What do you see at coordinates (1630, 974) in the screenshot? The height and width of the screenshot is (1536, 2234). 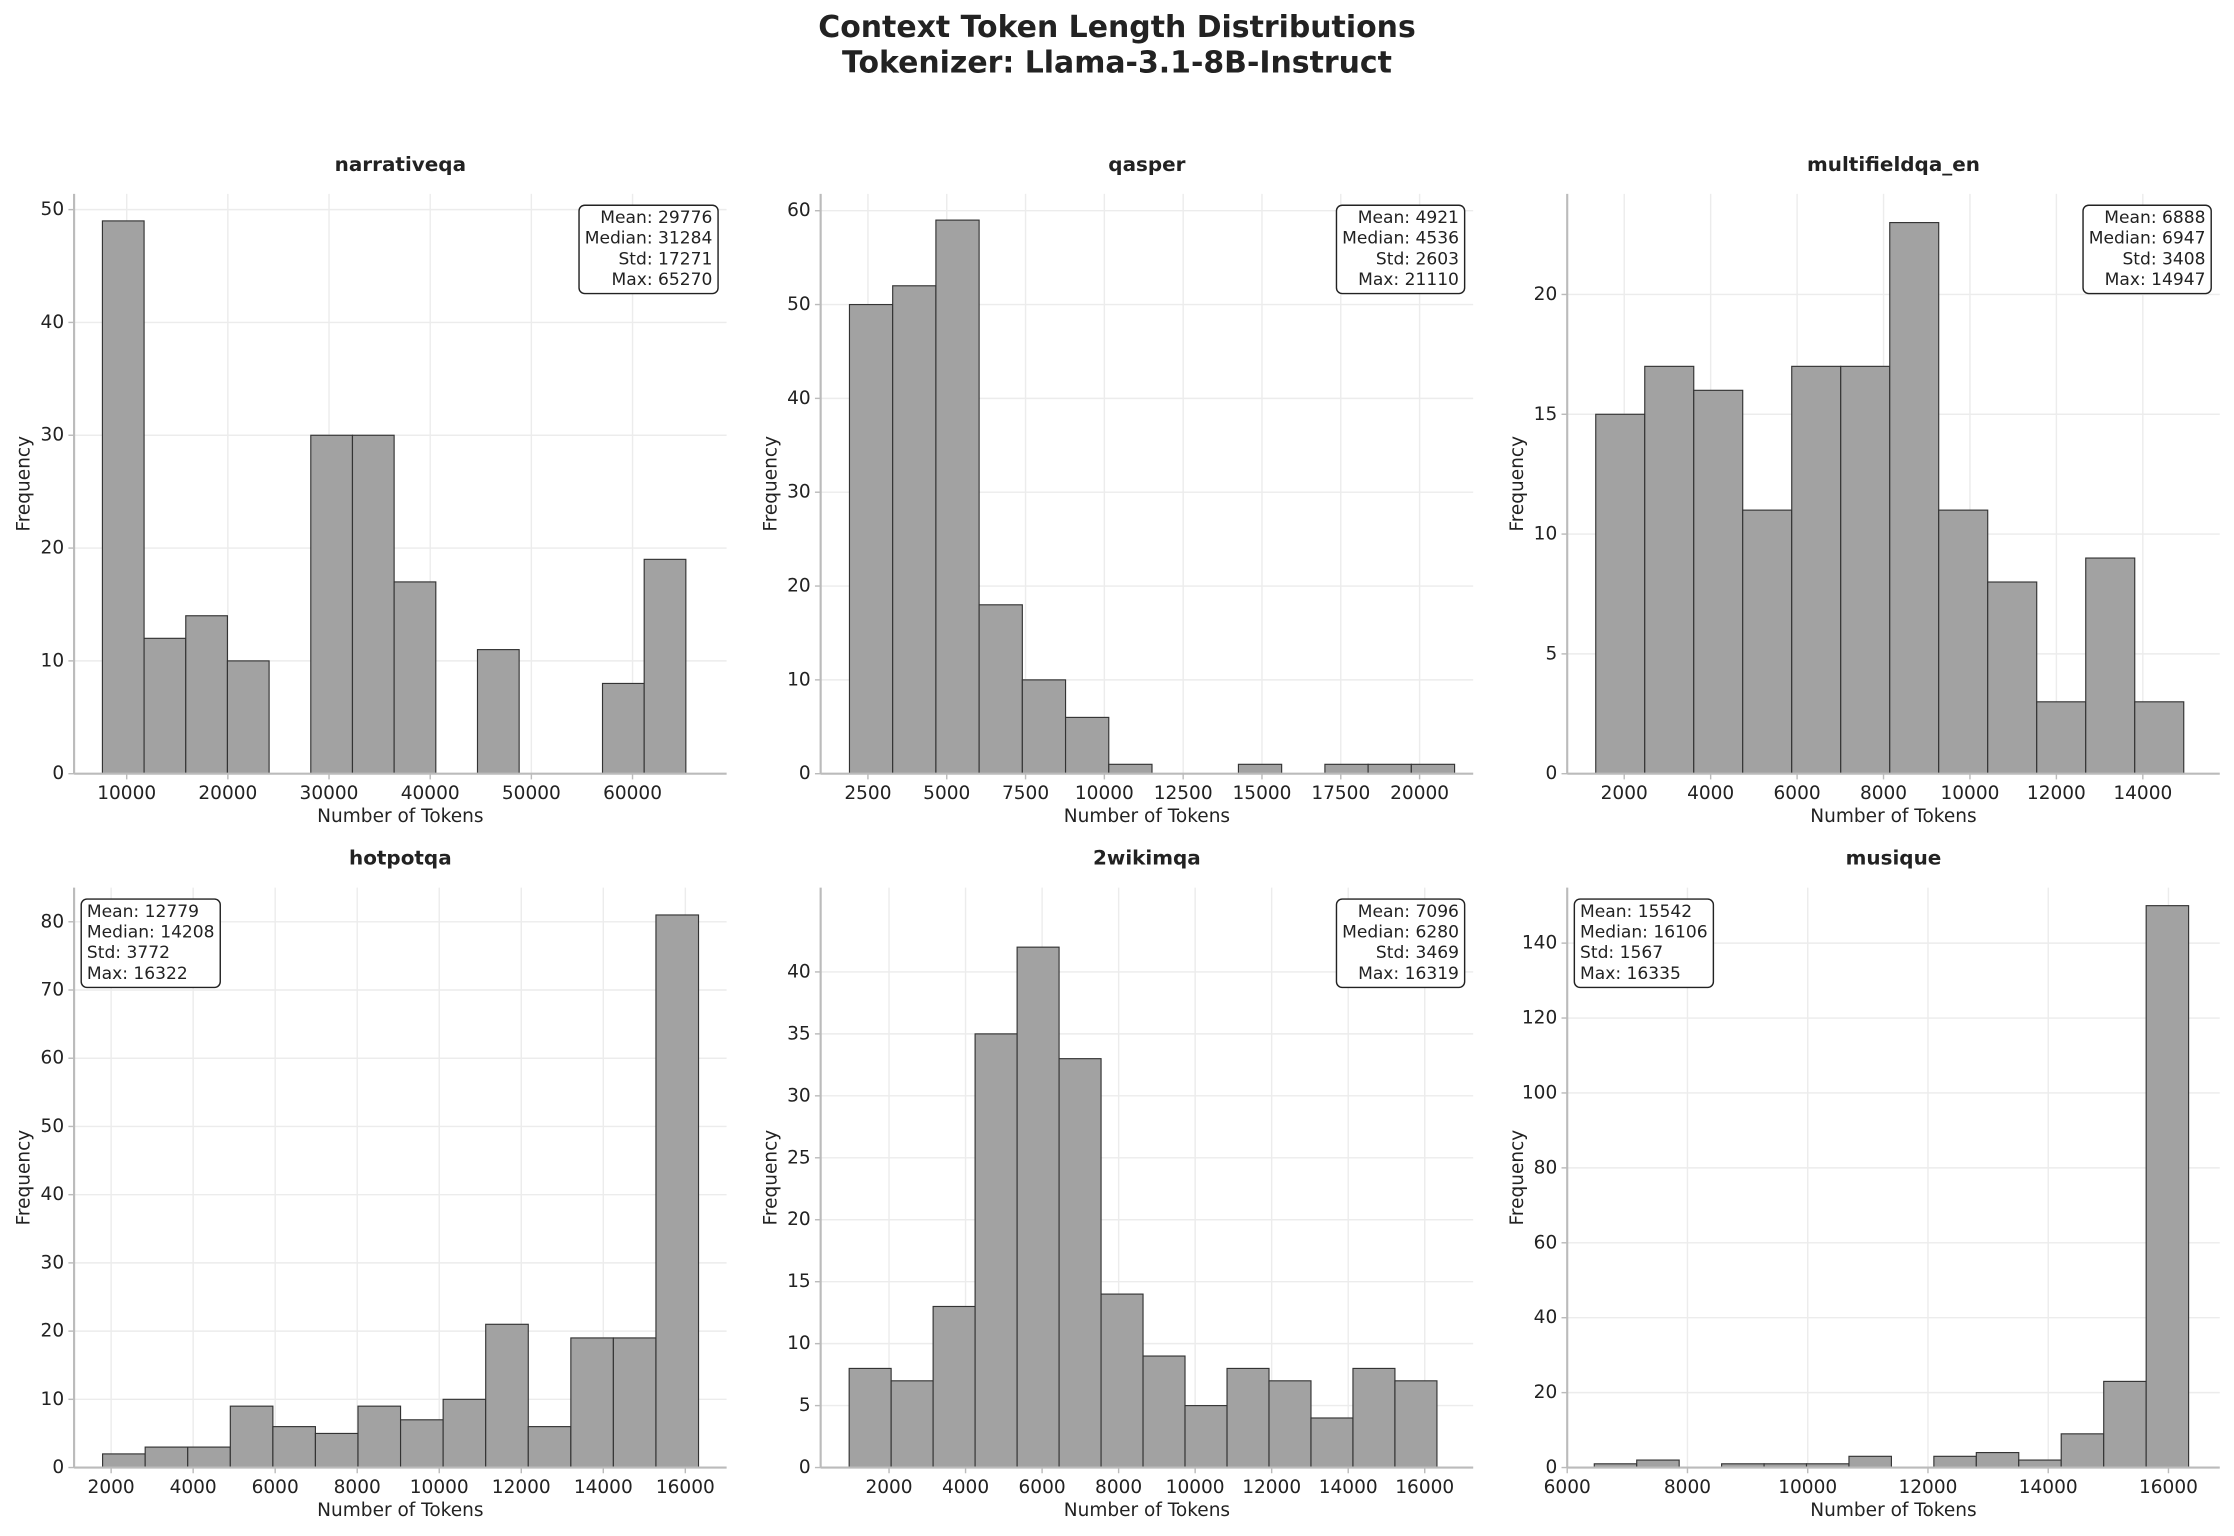 I see `stats-line: Max: 16335` at bounding box center [1630, 974].